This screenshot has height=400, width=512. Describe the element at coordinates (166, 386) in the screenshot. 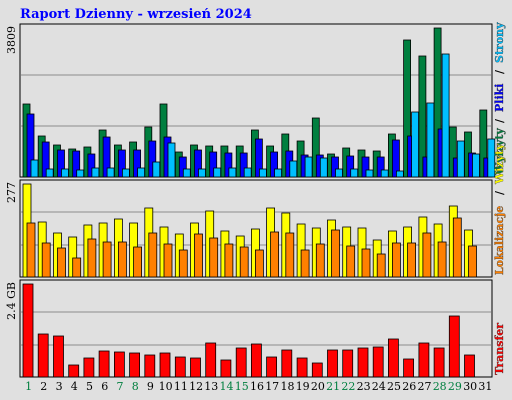

I see `x-tick-label-day-10: 10` at that location.